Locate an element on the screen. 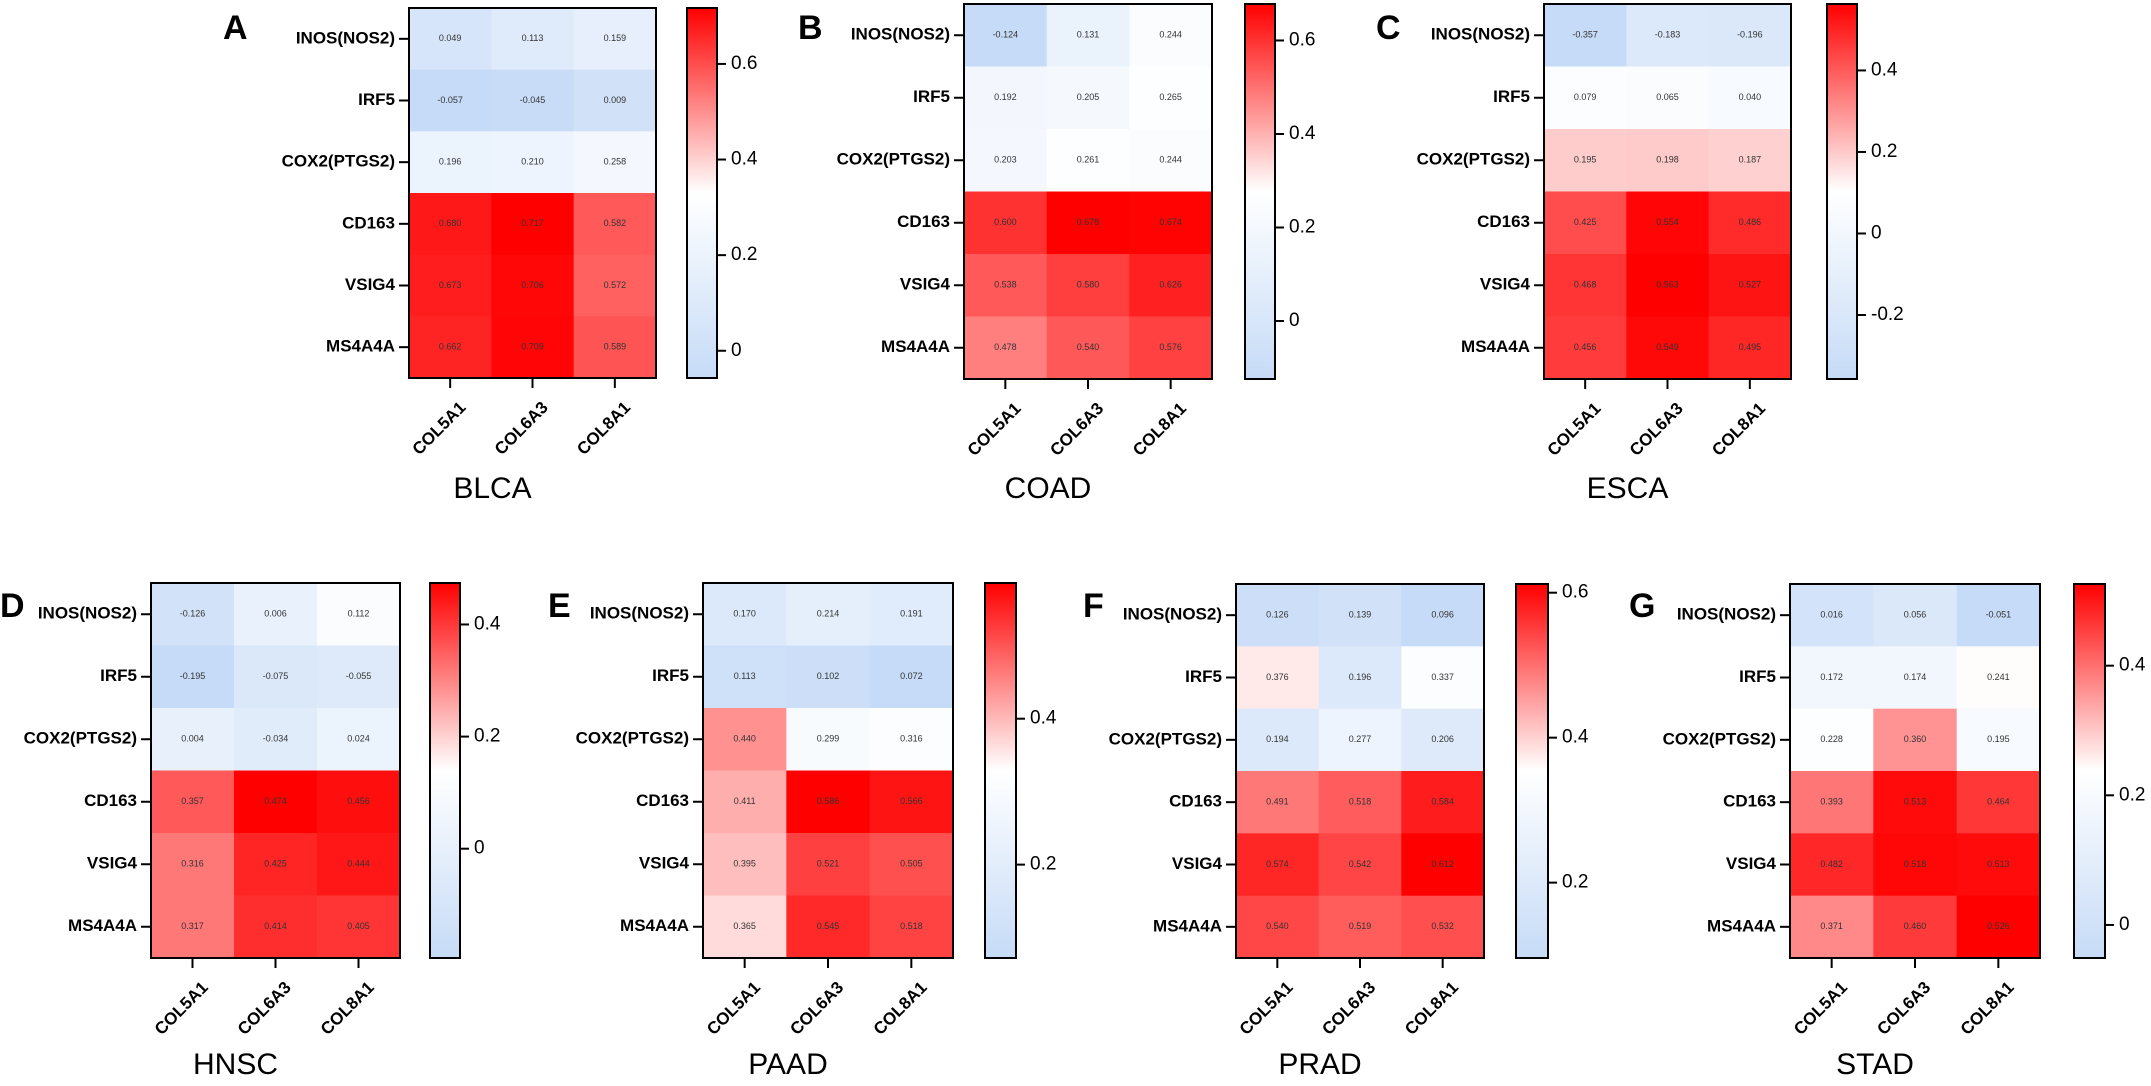 The height and width of the screenshot is (1086, 2151). cell-value-label: 0.456 is located at coordinates (1585, 347).